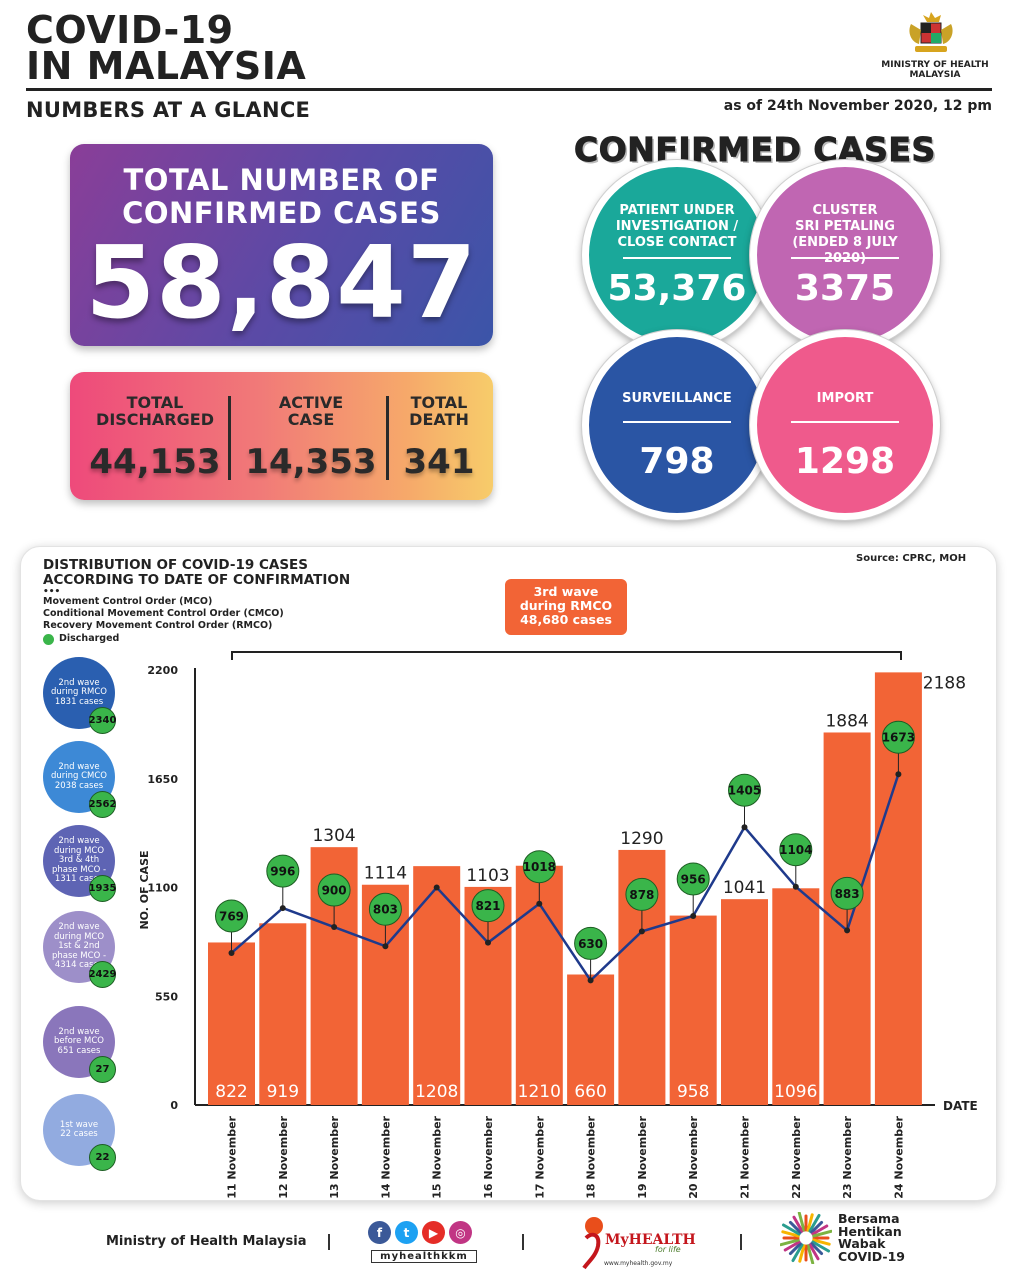  I want to click on wave-circle-line: phase MCO -, so click(79, 955).